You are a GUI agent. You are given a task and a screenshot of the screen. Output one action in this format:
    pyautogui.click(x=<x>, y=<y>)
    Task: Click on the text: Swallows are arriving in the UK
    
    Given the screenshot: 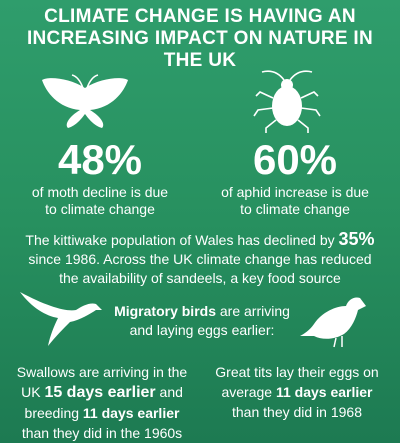 What is the action you would take?
    pyautogui.click(x=102, y=382)
    